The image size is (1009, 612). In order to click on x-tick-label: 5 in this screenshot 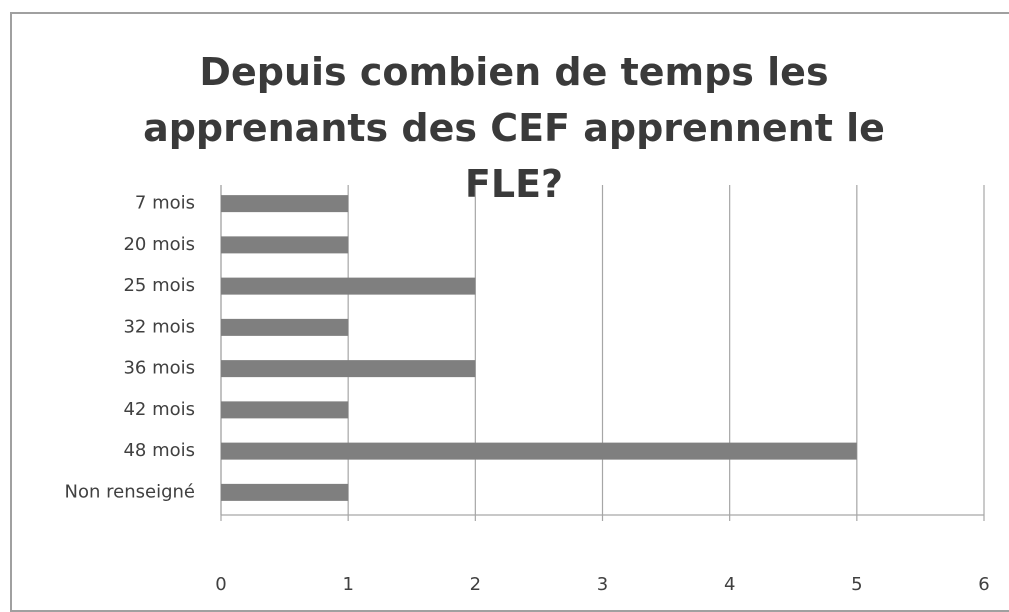, I will do `click(856, 584)`.